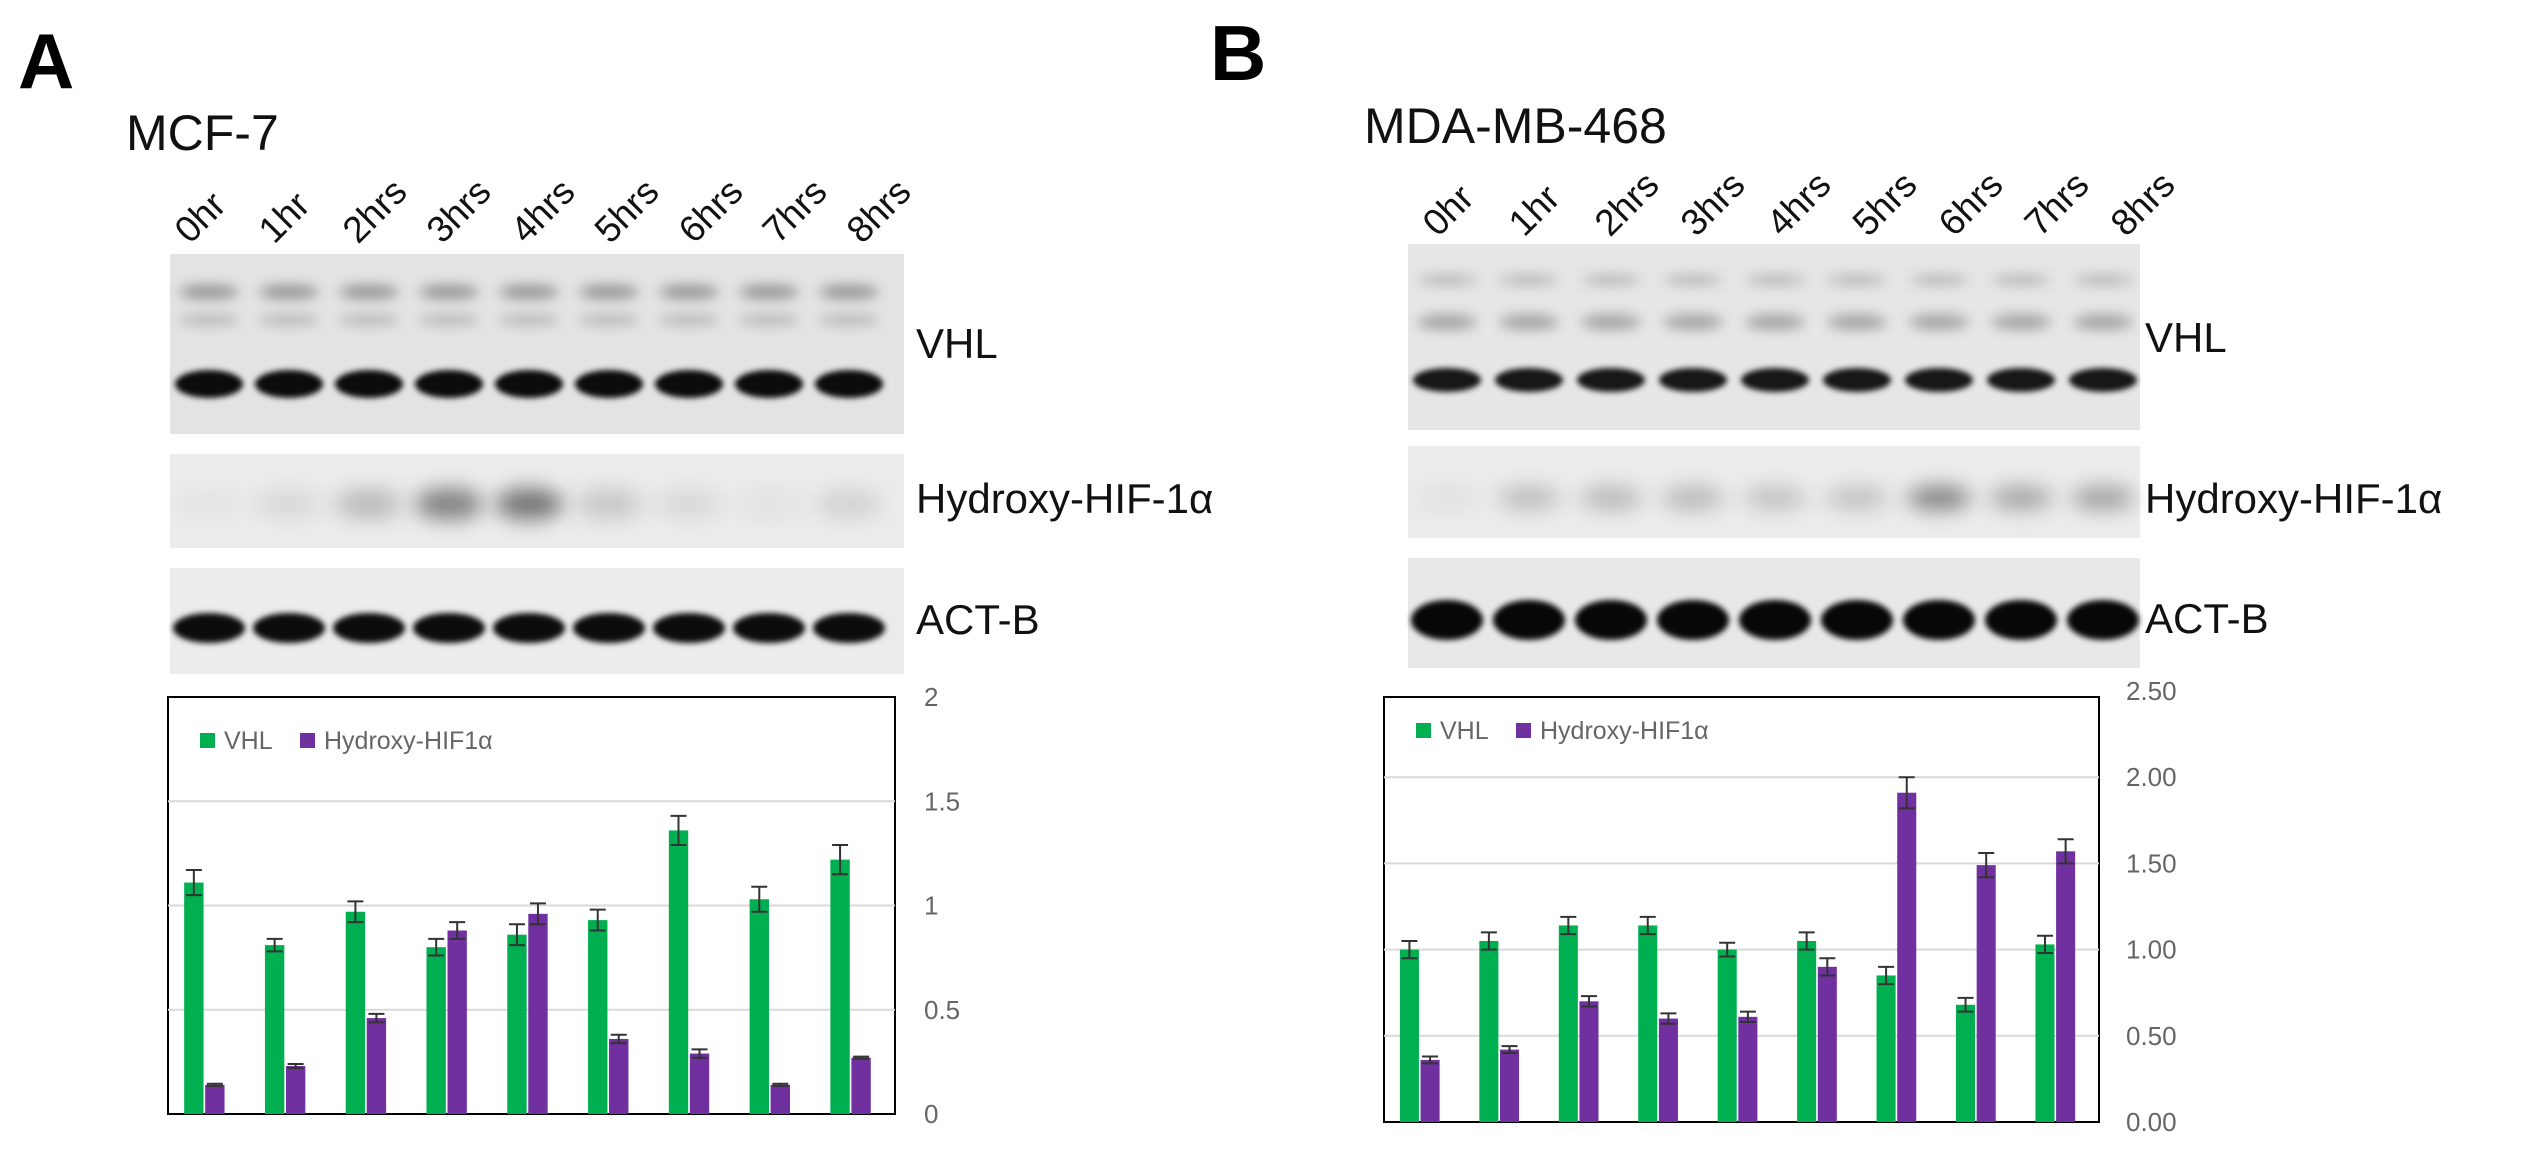  What do you see at coordinates (2151, 863) in the screenshot?
I see `y-tick-label: 1.50` at bounding box center [2151, 863].